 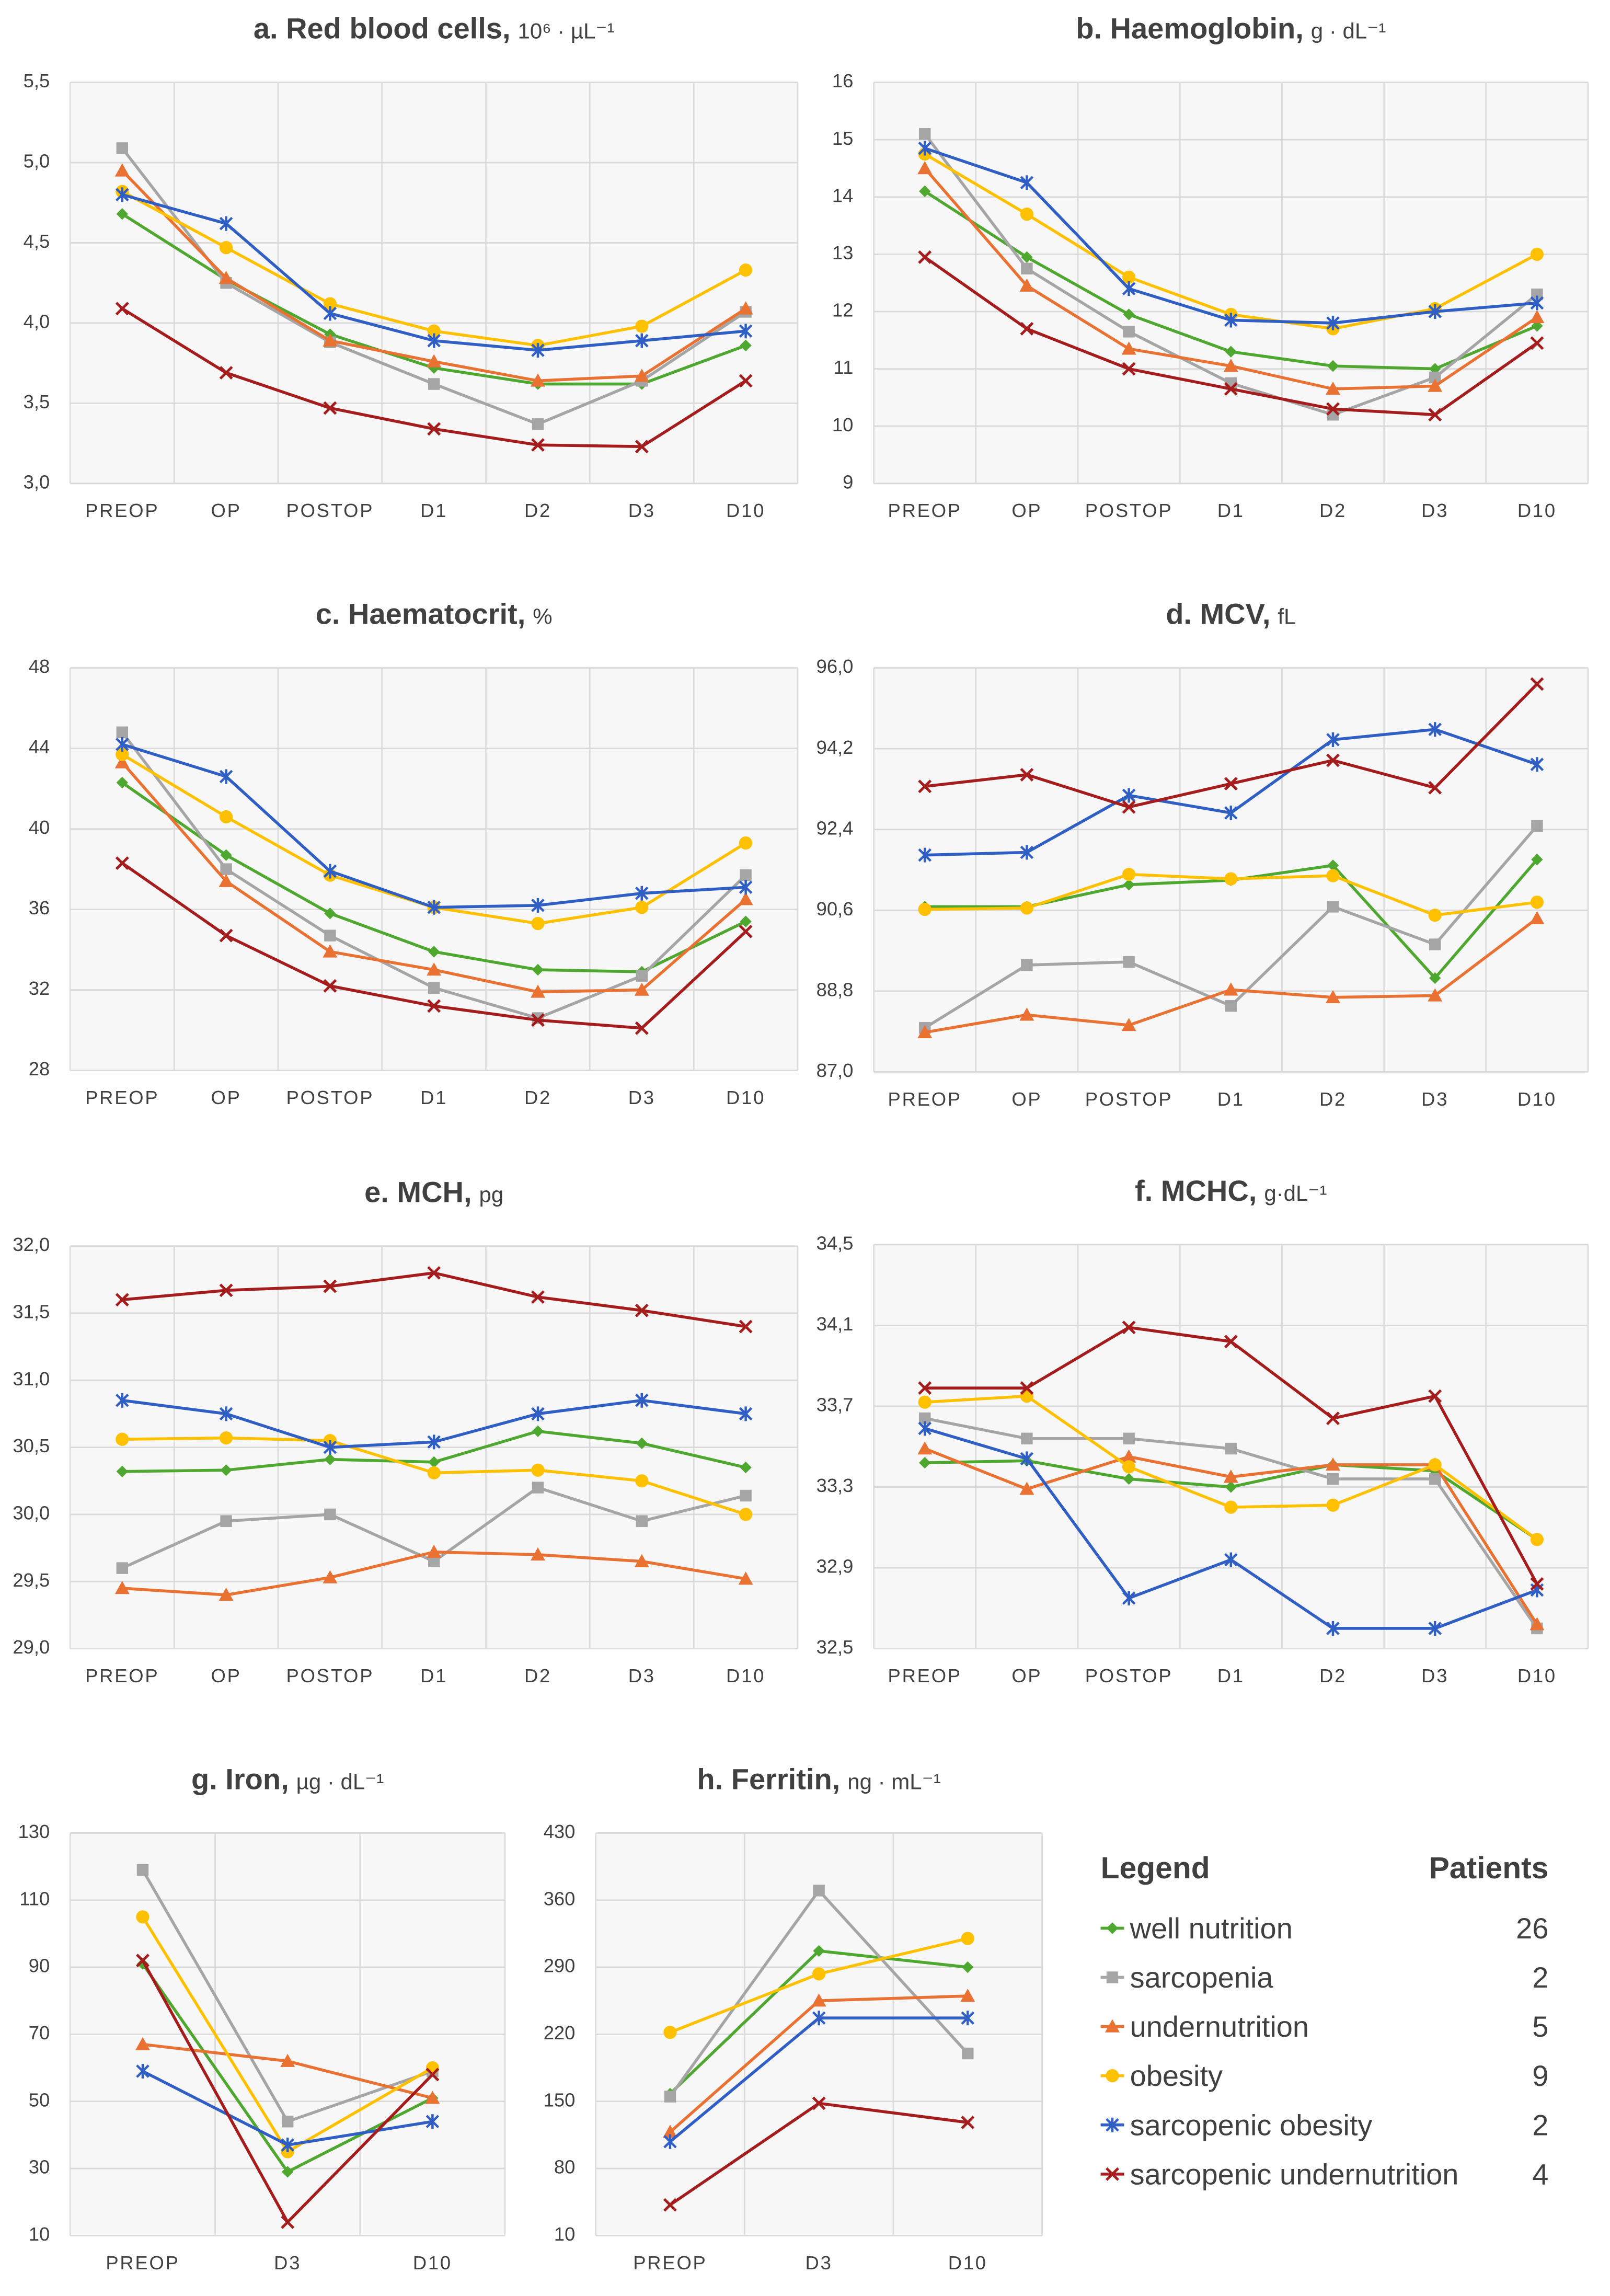 I want to click on chart-title: b. Haemoglobin, g · dL⁻¹, so click(x=1231, y=28).